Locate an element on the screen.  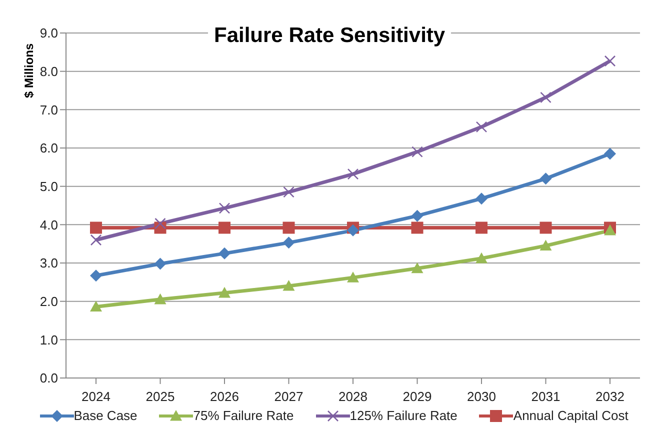
x-tick-label: 2024 is located at coordinates (96, 396).